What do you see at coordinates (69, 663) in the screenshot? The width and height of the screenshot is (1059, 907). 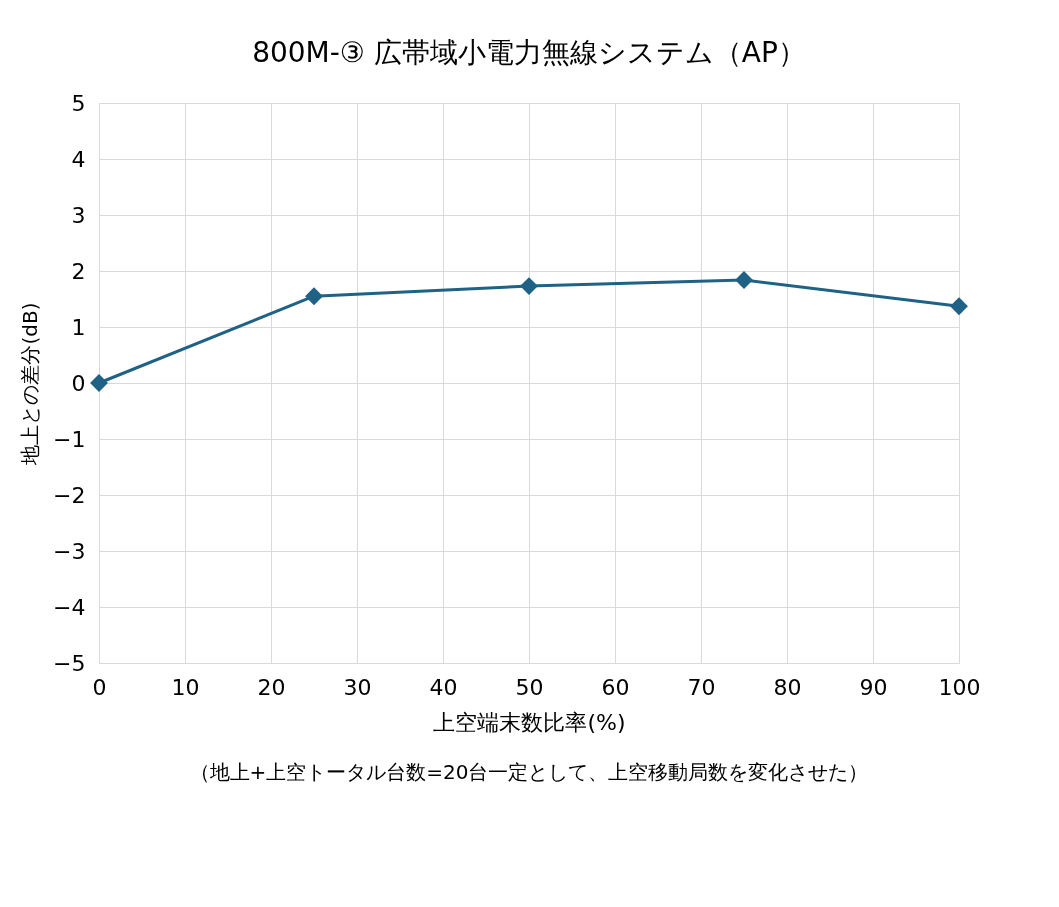 I see `y-tick-label: −5` at bounding box center [69, 663].